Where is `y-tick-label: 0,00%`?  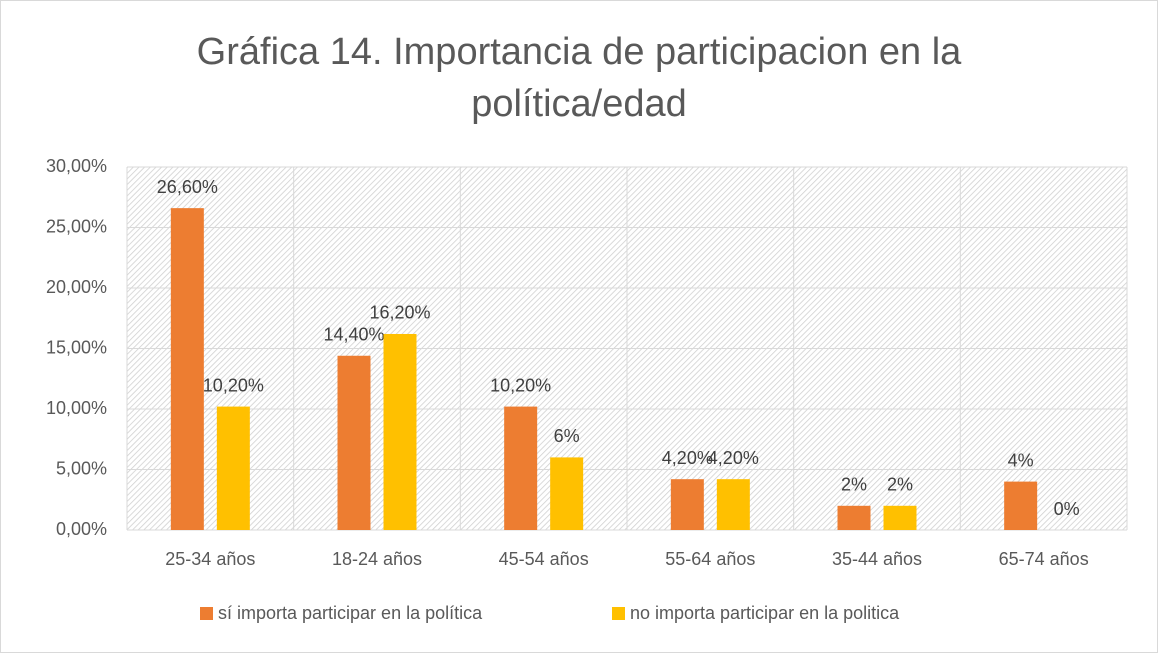
y-tick-label: 0,00% is located at coordinates (81, 529).